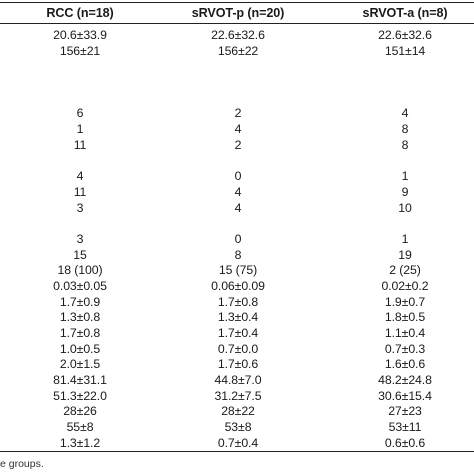 The width and height of the screenshot is (474, 474). I want to click on table-row: 18 (100) 15 (75) 2 (25), so click(237, 270).